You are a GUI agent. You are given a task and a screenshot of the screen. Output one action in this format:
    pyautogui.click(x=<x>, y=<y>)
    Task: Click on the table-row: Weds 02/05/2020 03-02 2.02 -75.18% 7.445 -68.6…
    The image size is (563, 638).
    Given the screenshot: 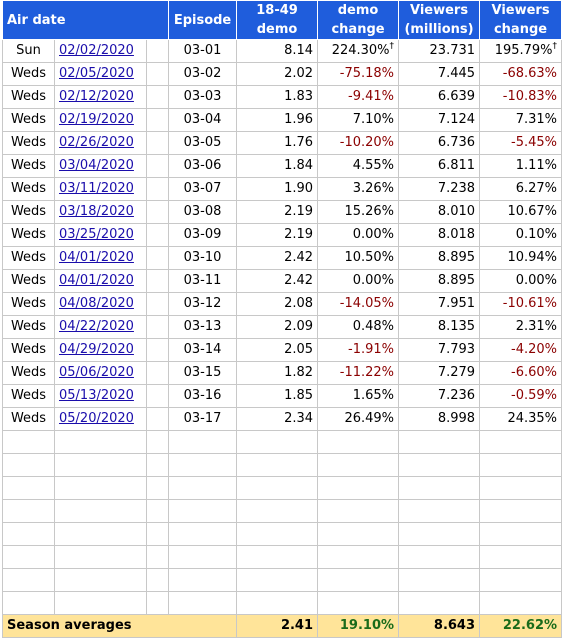 What is the action you would take?
    pyautogui.click(x=282, y=74)
    